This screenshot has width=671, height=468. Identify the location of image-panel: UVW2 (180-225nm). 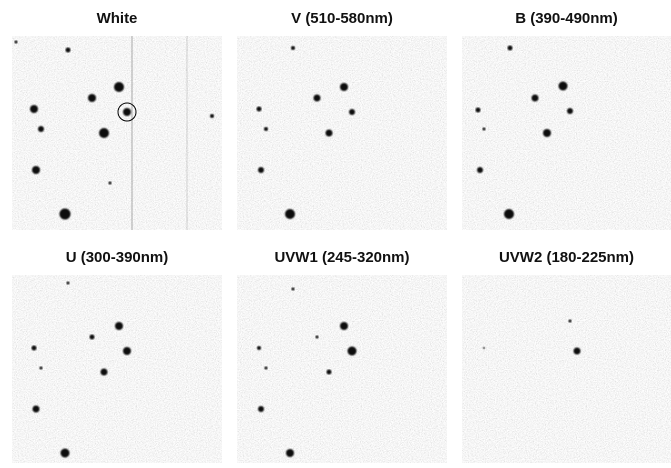
(566, 356).